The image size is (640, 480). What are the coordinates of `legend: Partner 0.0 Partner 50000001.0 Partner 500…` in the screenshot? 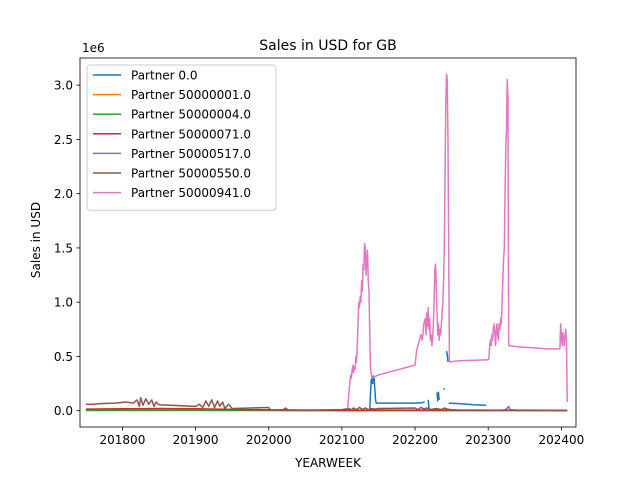 It's located at (181, 137).